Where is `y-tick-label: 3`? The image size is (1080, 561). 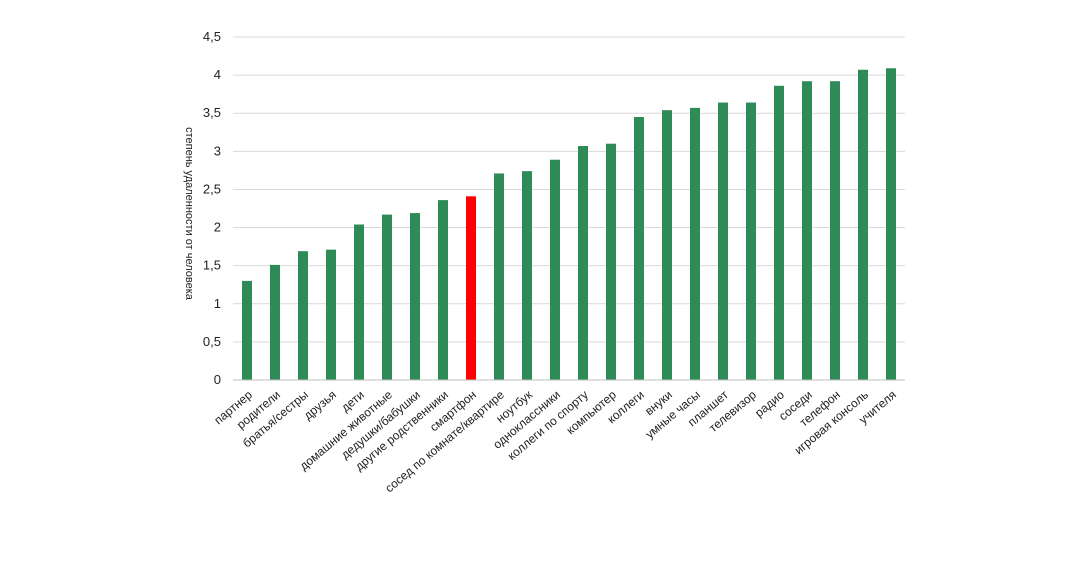 y-tick-label: 3 is located at coordinates (217, 150).